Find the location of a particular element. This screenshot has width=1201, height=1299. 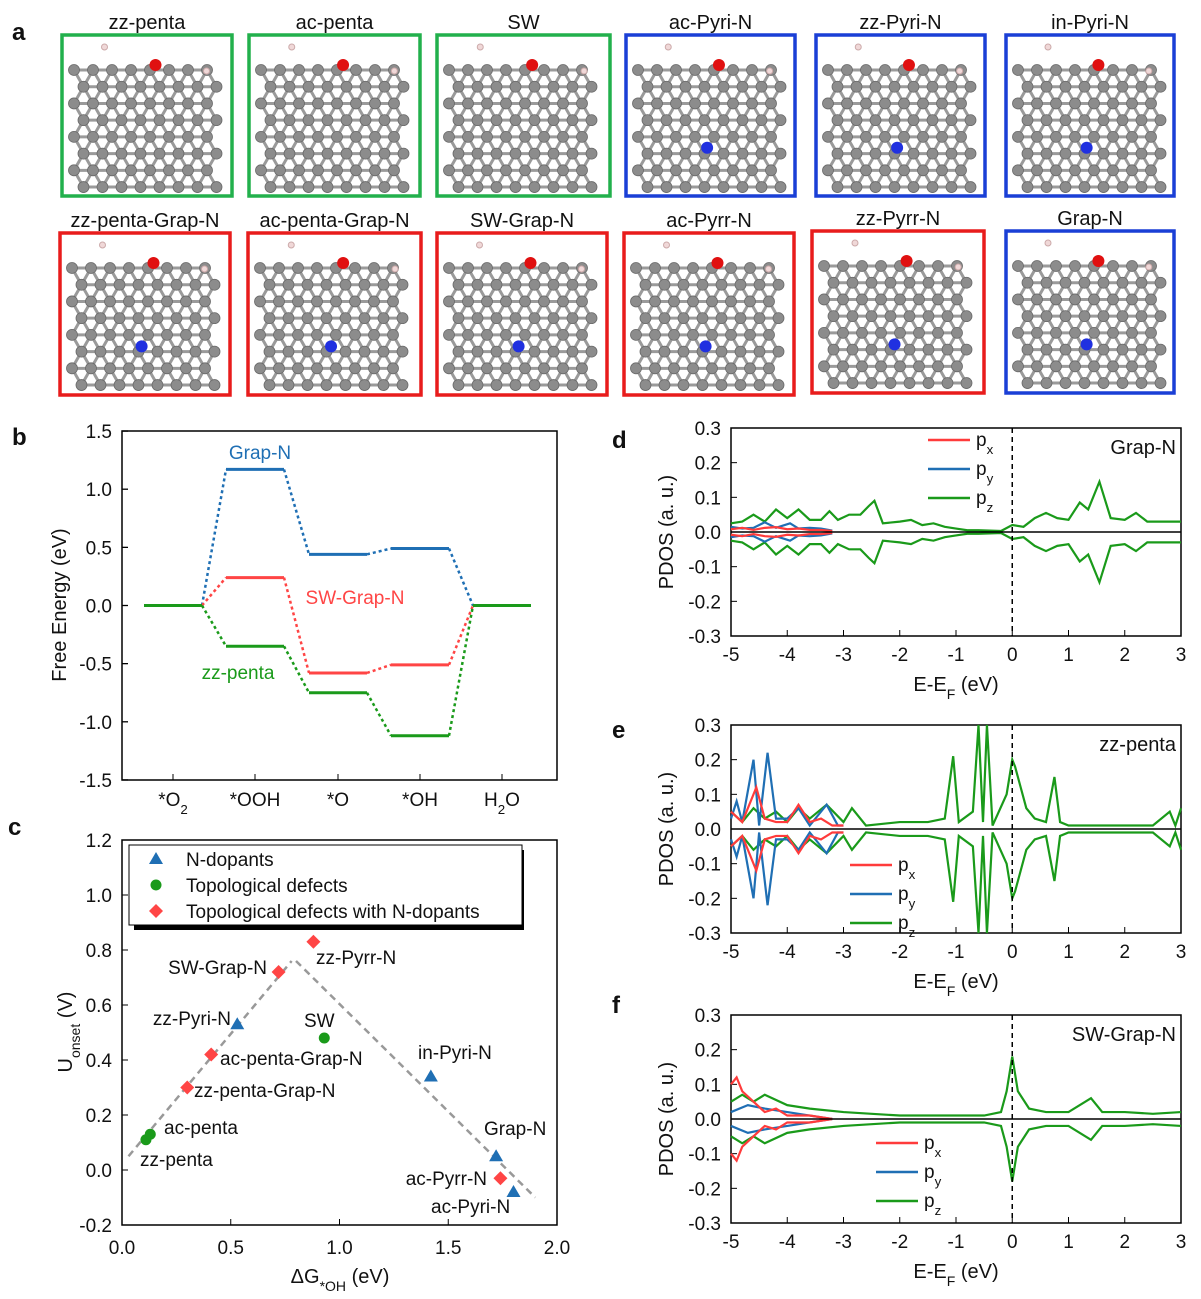

series-Grap-N is located at coordinates (337, 537).